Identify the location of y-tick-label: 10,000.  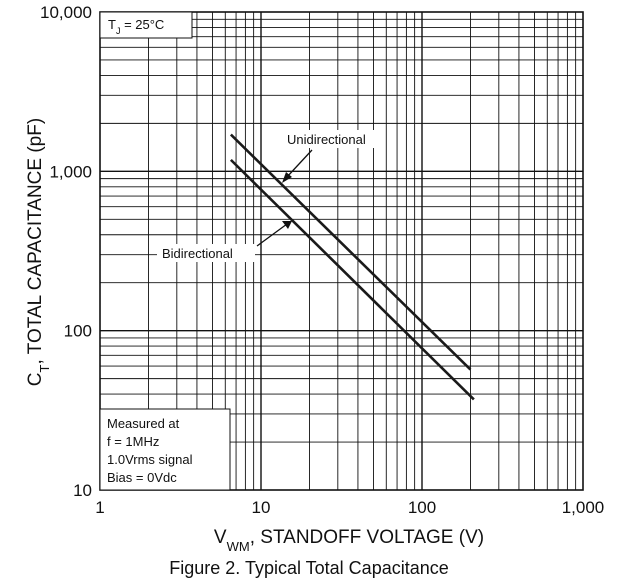
(66, 12).